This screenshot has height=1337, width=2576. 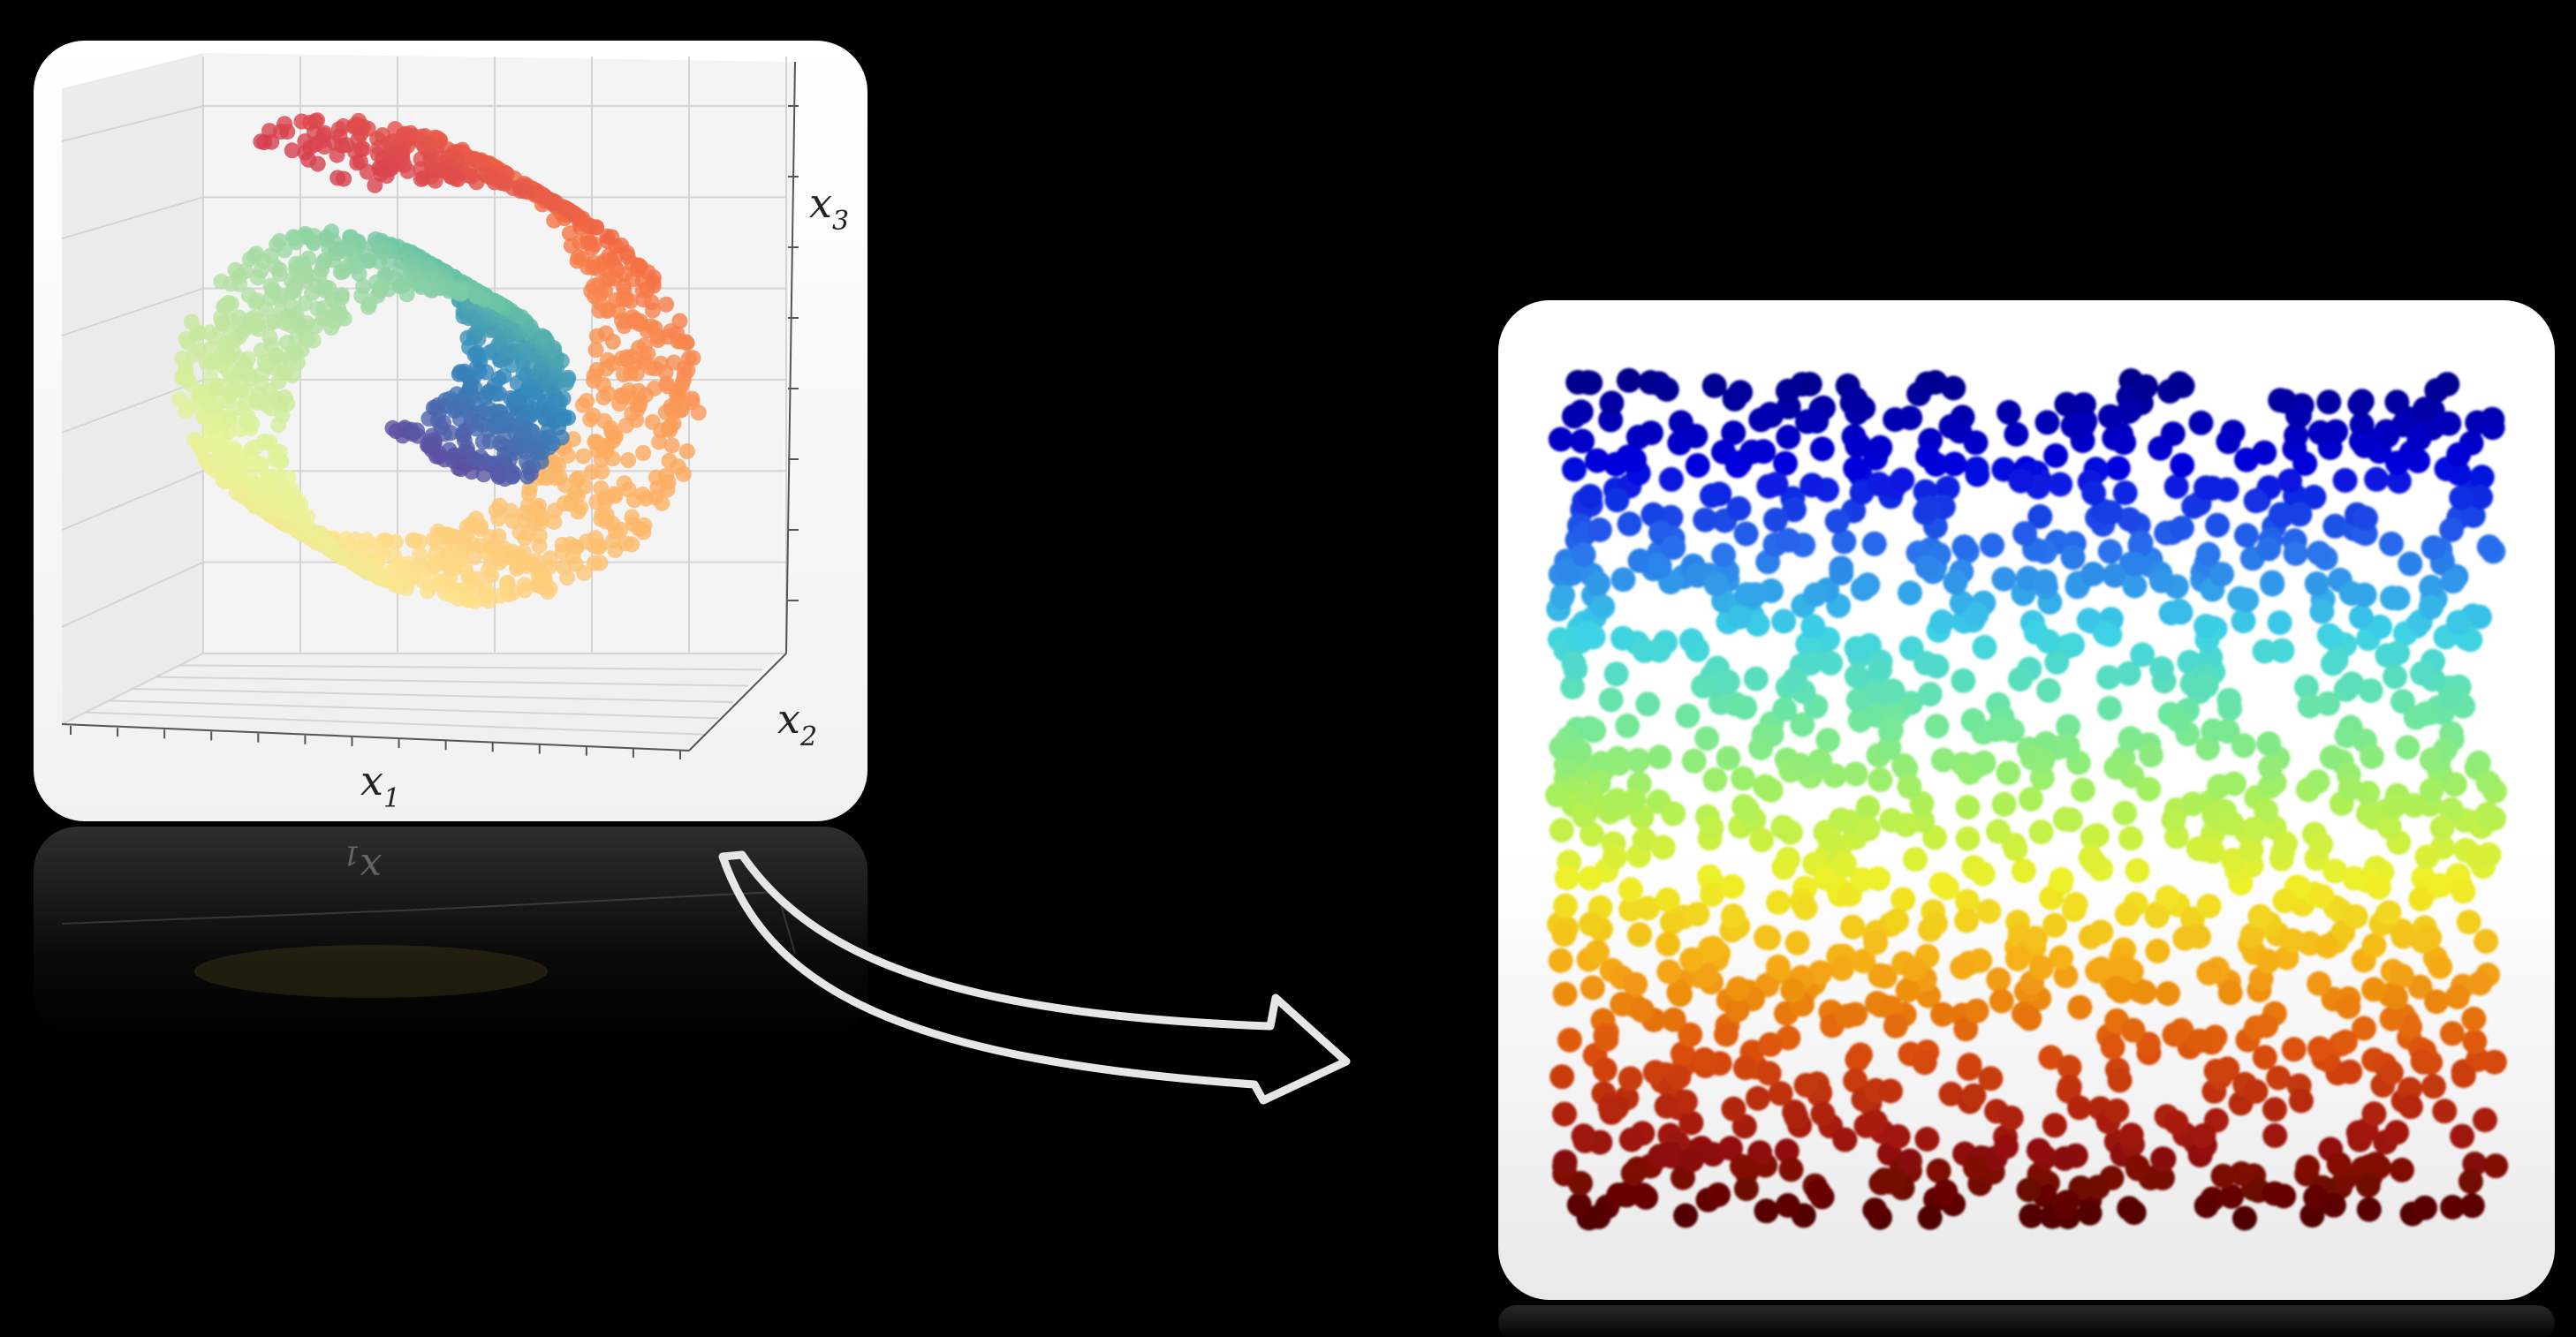 What do you see at coordinates (451, 933) in the screenshot?
I see `left-panel-reflection: x1` at bounding box center [451, 933].